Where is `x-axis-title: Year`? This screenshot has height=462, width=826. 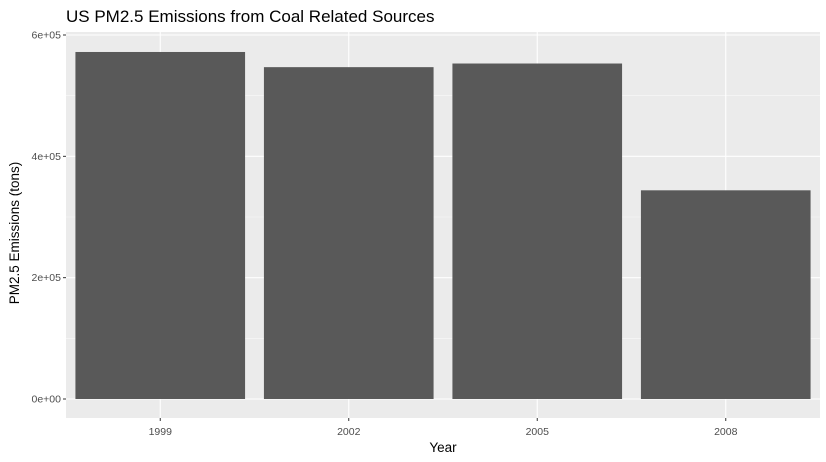
x-axis-title: Year is located at coordinates (443, 447).